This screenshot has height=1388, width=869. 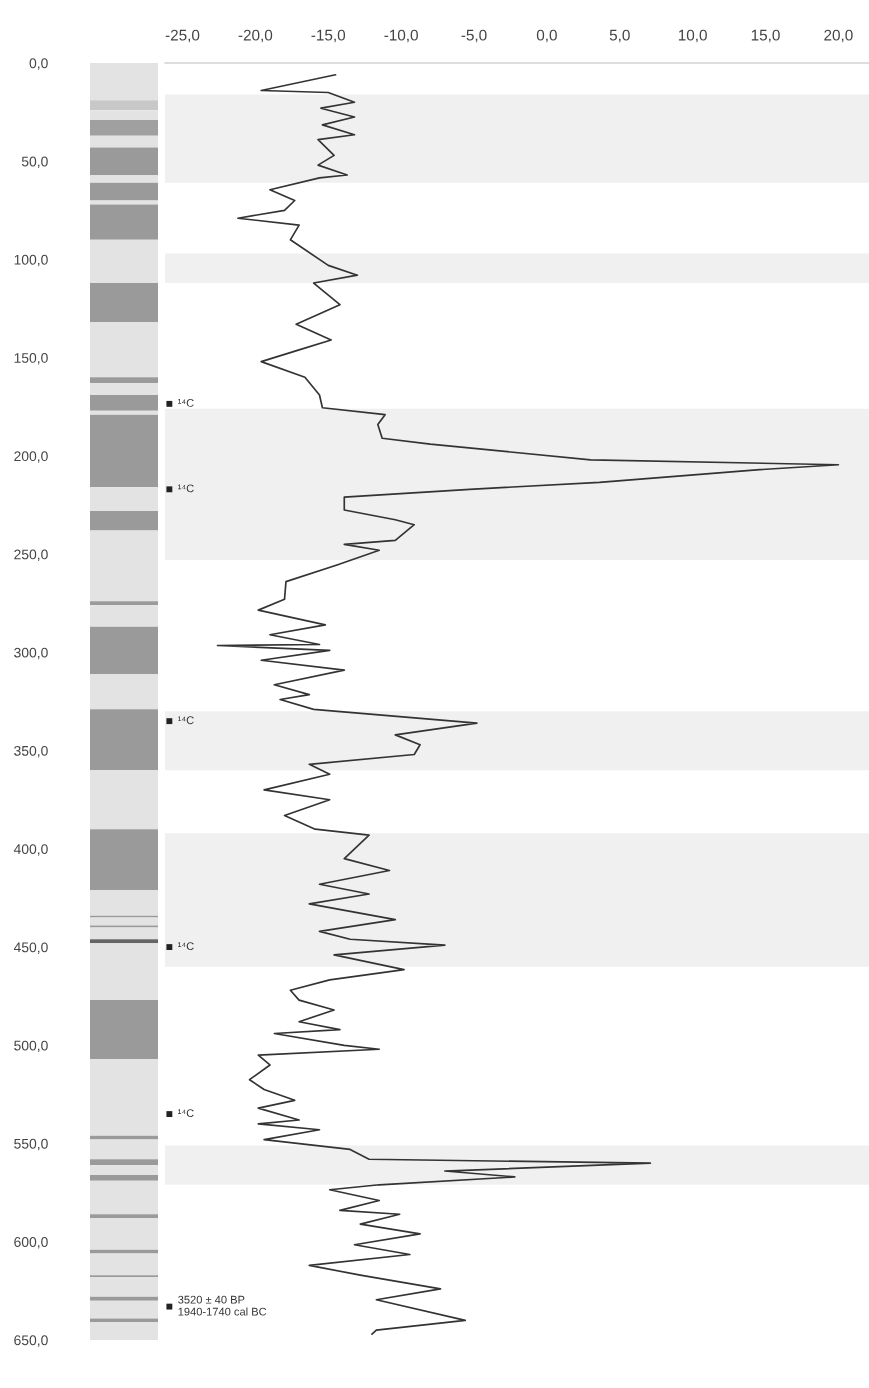 I want to click on y-tick-label: 250,0, so click(x=31, y=555).